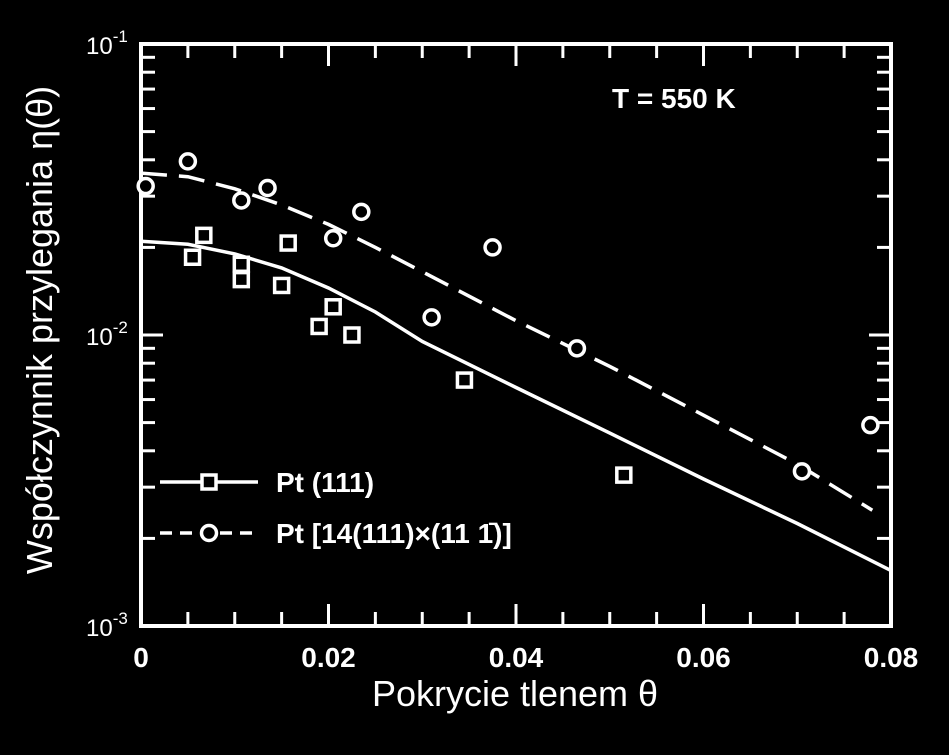 This screenshot has width=949, height=755. I want to click on y-axis-title: Współczynnik przylegania η(θ), so click(40, 330).